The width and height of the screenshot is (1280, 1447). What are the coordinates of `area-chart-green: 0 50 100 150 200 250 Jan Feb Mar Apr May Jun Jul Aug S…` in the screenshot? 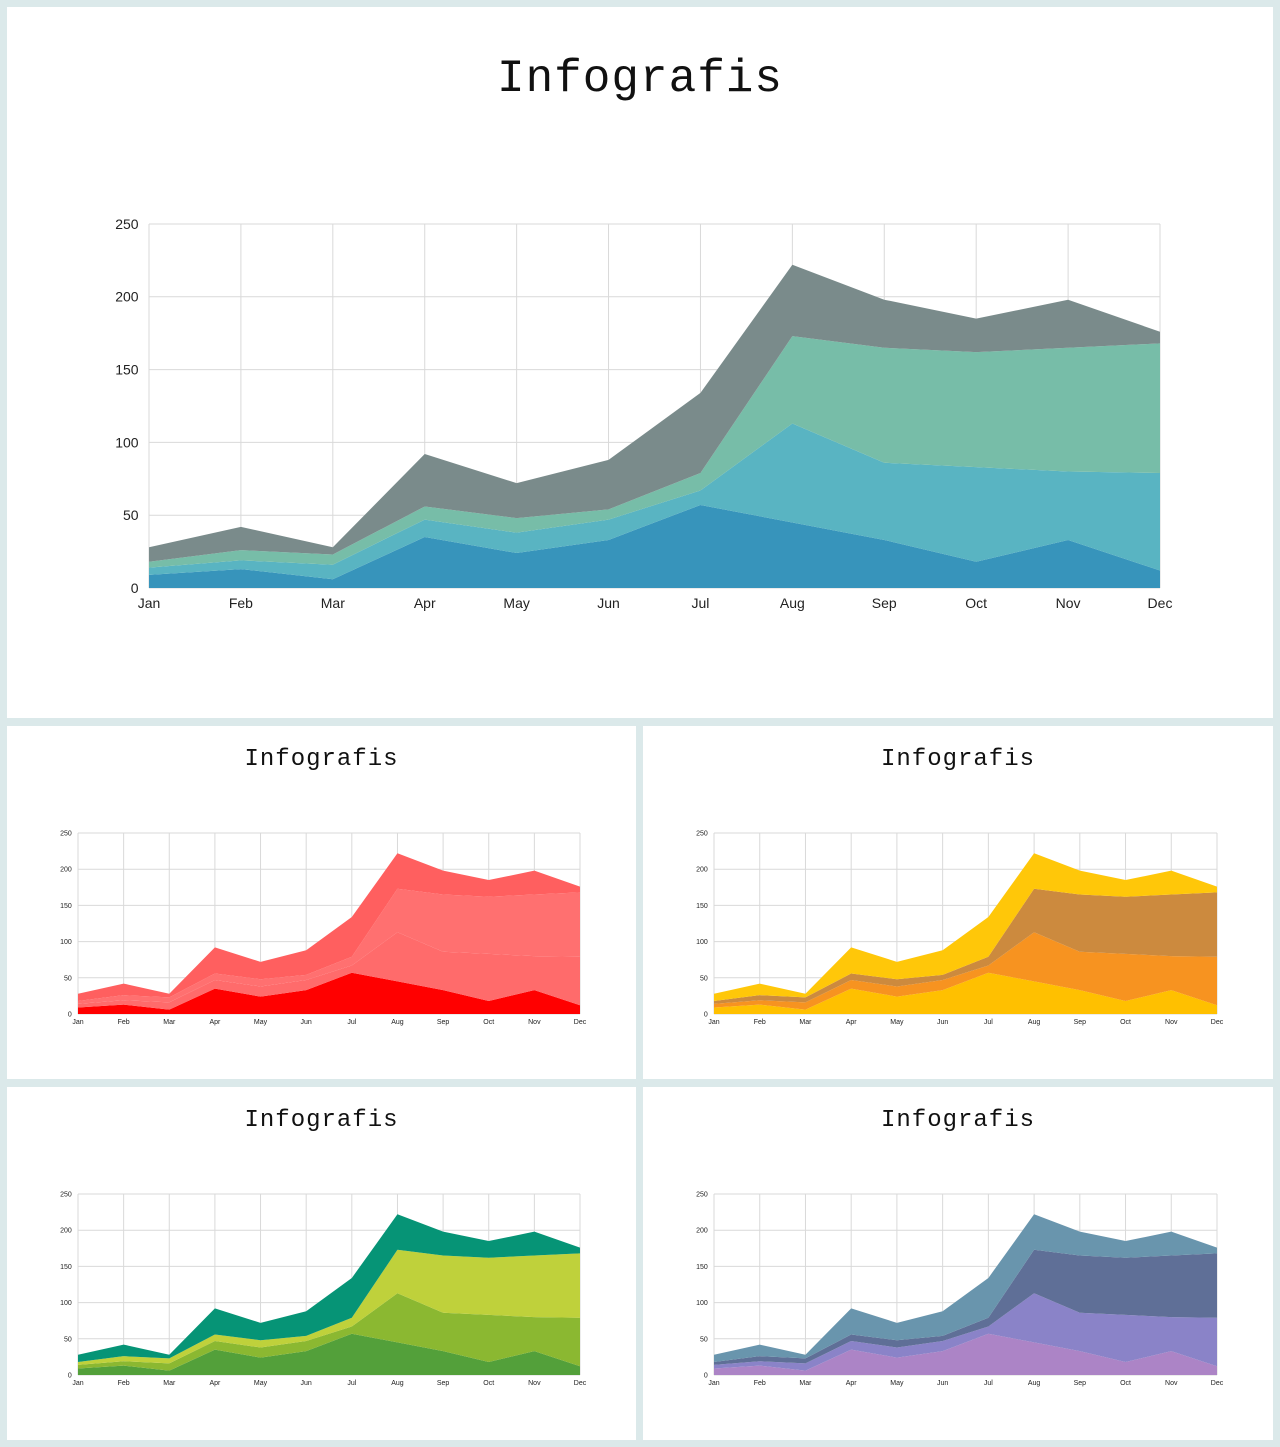 It's located at (323, 1289).